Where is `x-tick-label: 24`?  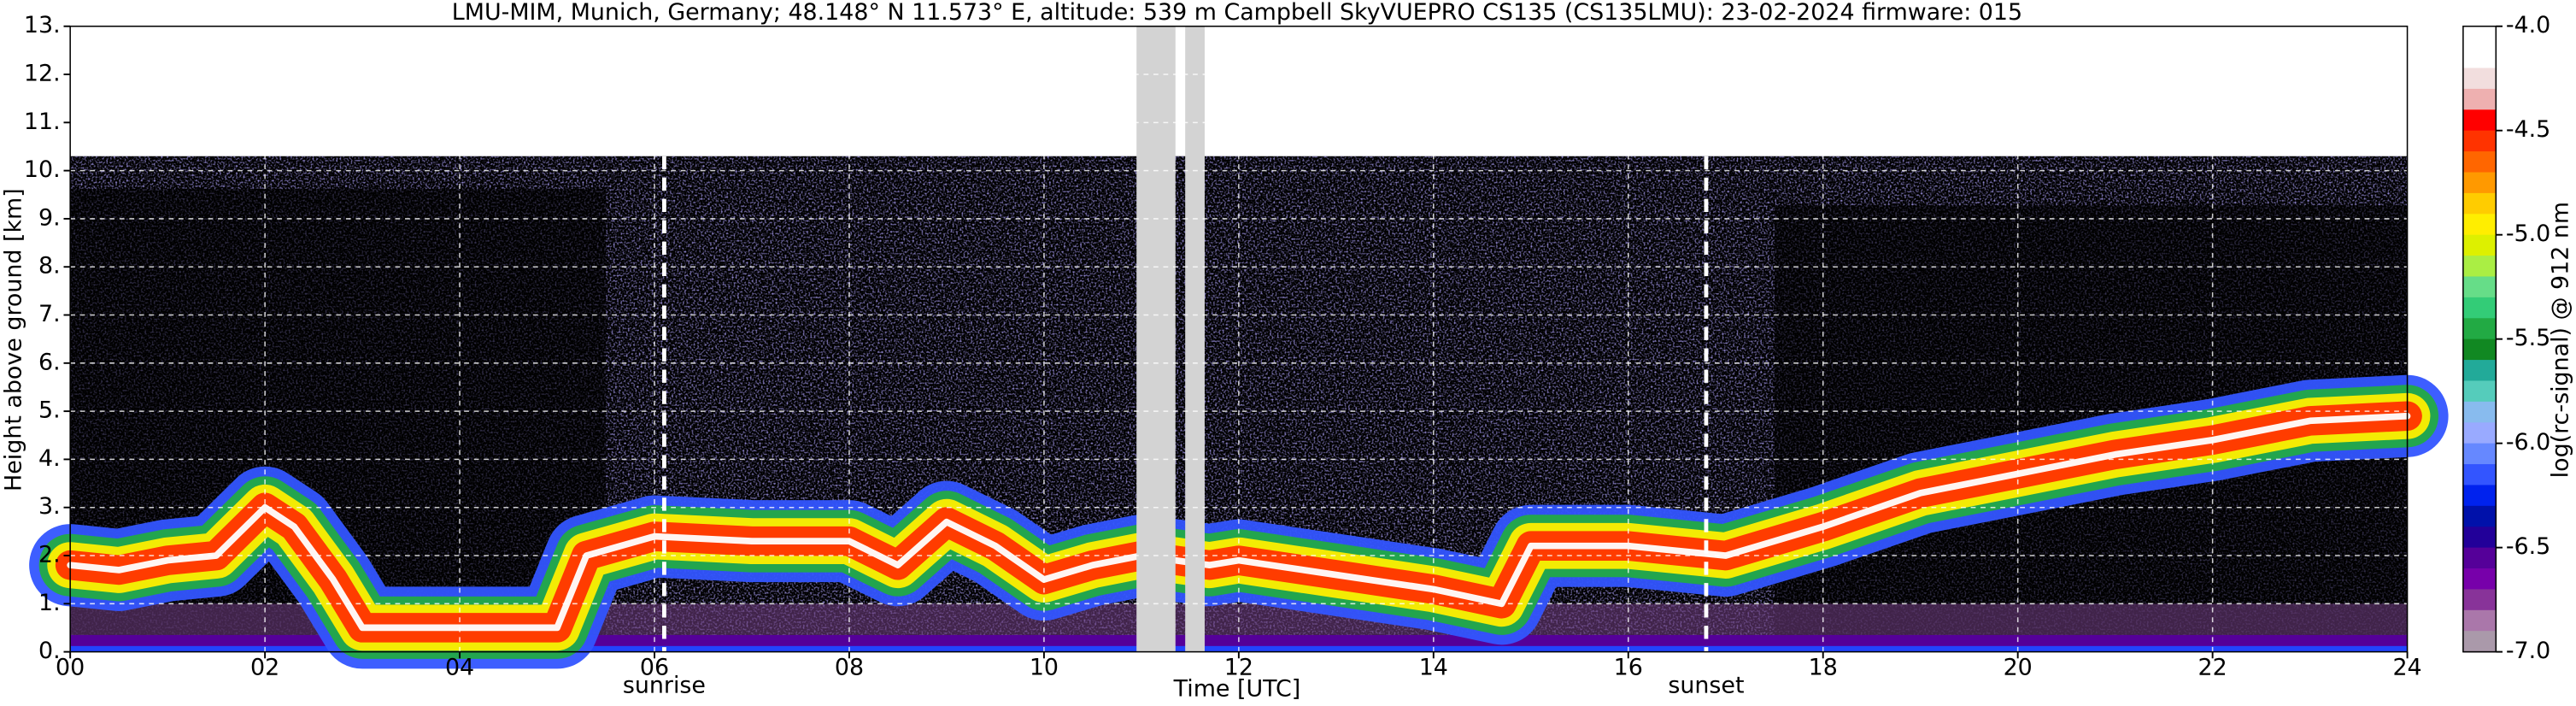
x-tick-label: 24 is located at coordinates (2406, 667).